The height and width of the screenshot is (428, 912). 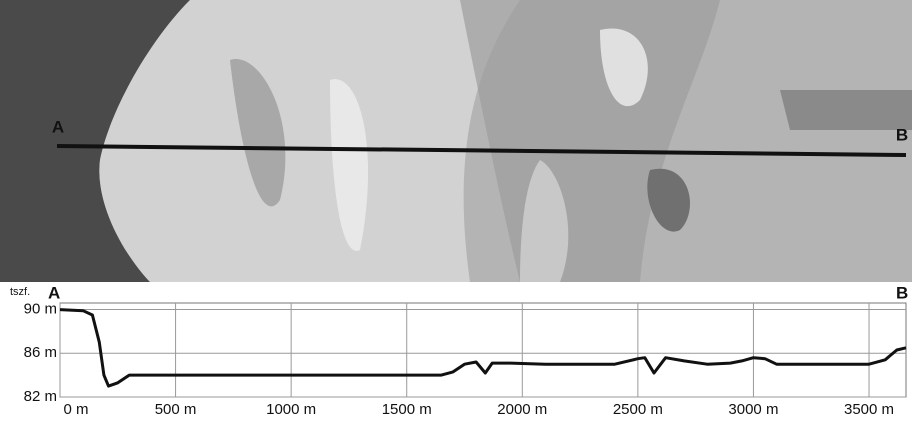 What do you see at coordinates (95, 141) in the screenshot?
I see `map-dark-area` at bounding box center [95, 141].